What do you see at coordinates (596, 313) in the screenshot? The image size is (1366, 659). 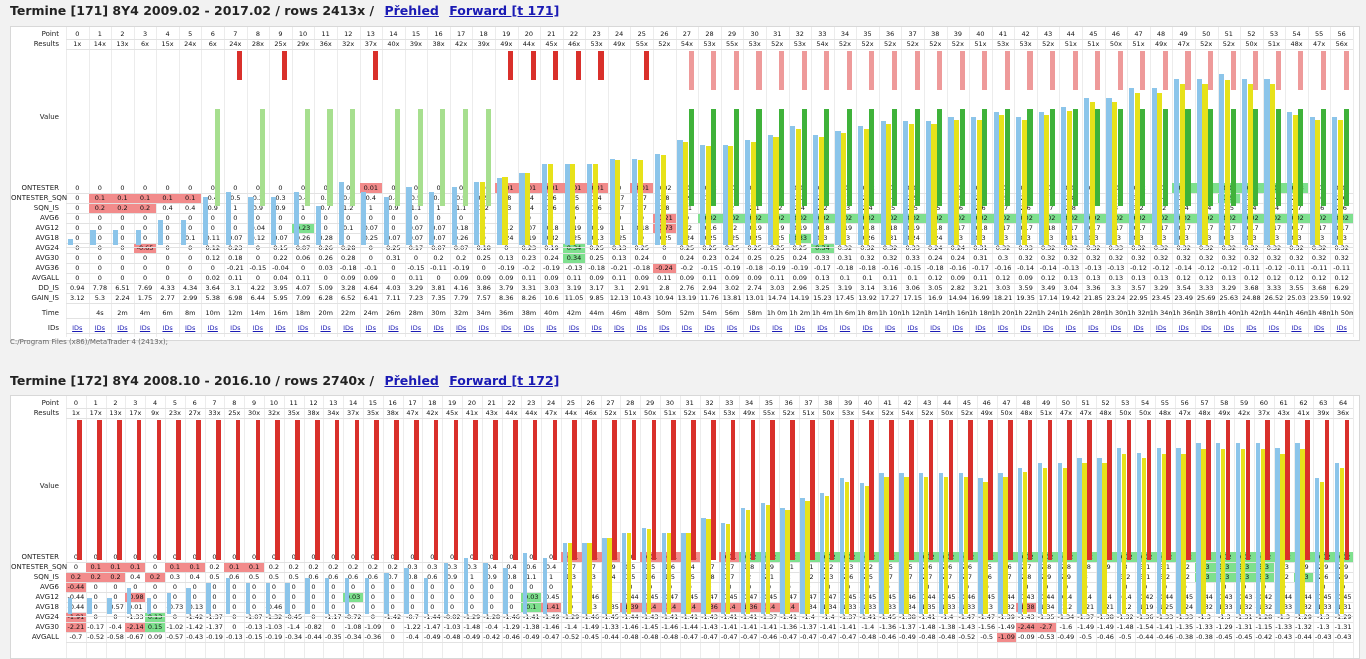 I see `time-cell: 44m` at bounding box center [596, 313].